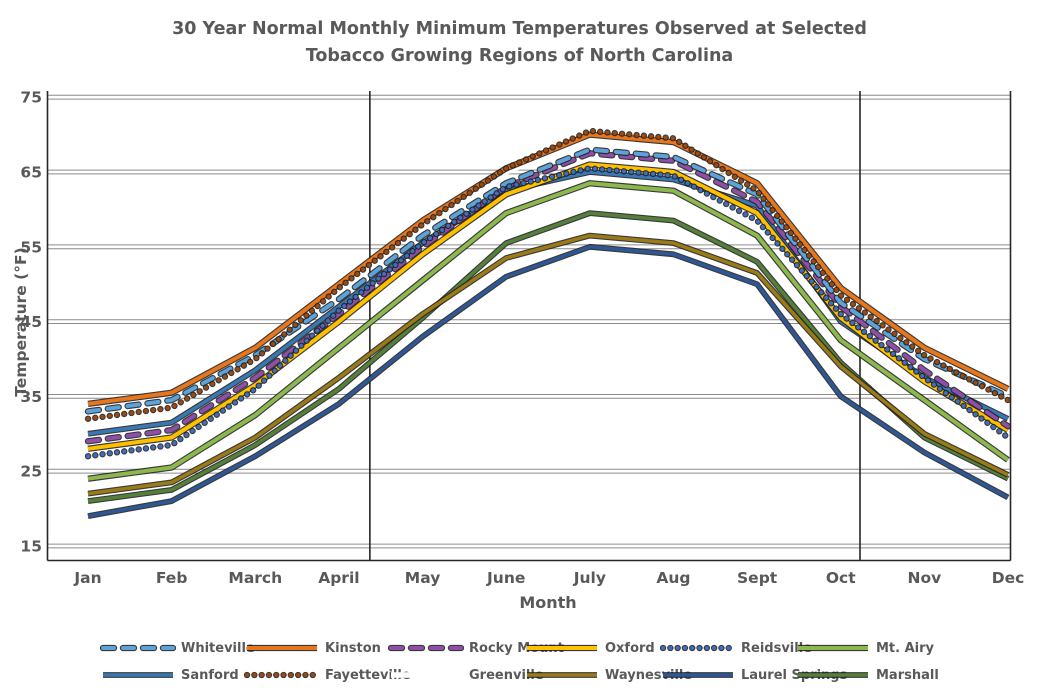 The height and width of the screenshot is (700, 1039). Describe the element at coordinates (138, 648) in the screenshot. I see `legend-swatch-whiteville` at that location.